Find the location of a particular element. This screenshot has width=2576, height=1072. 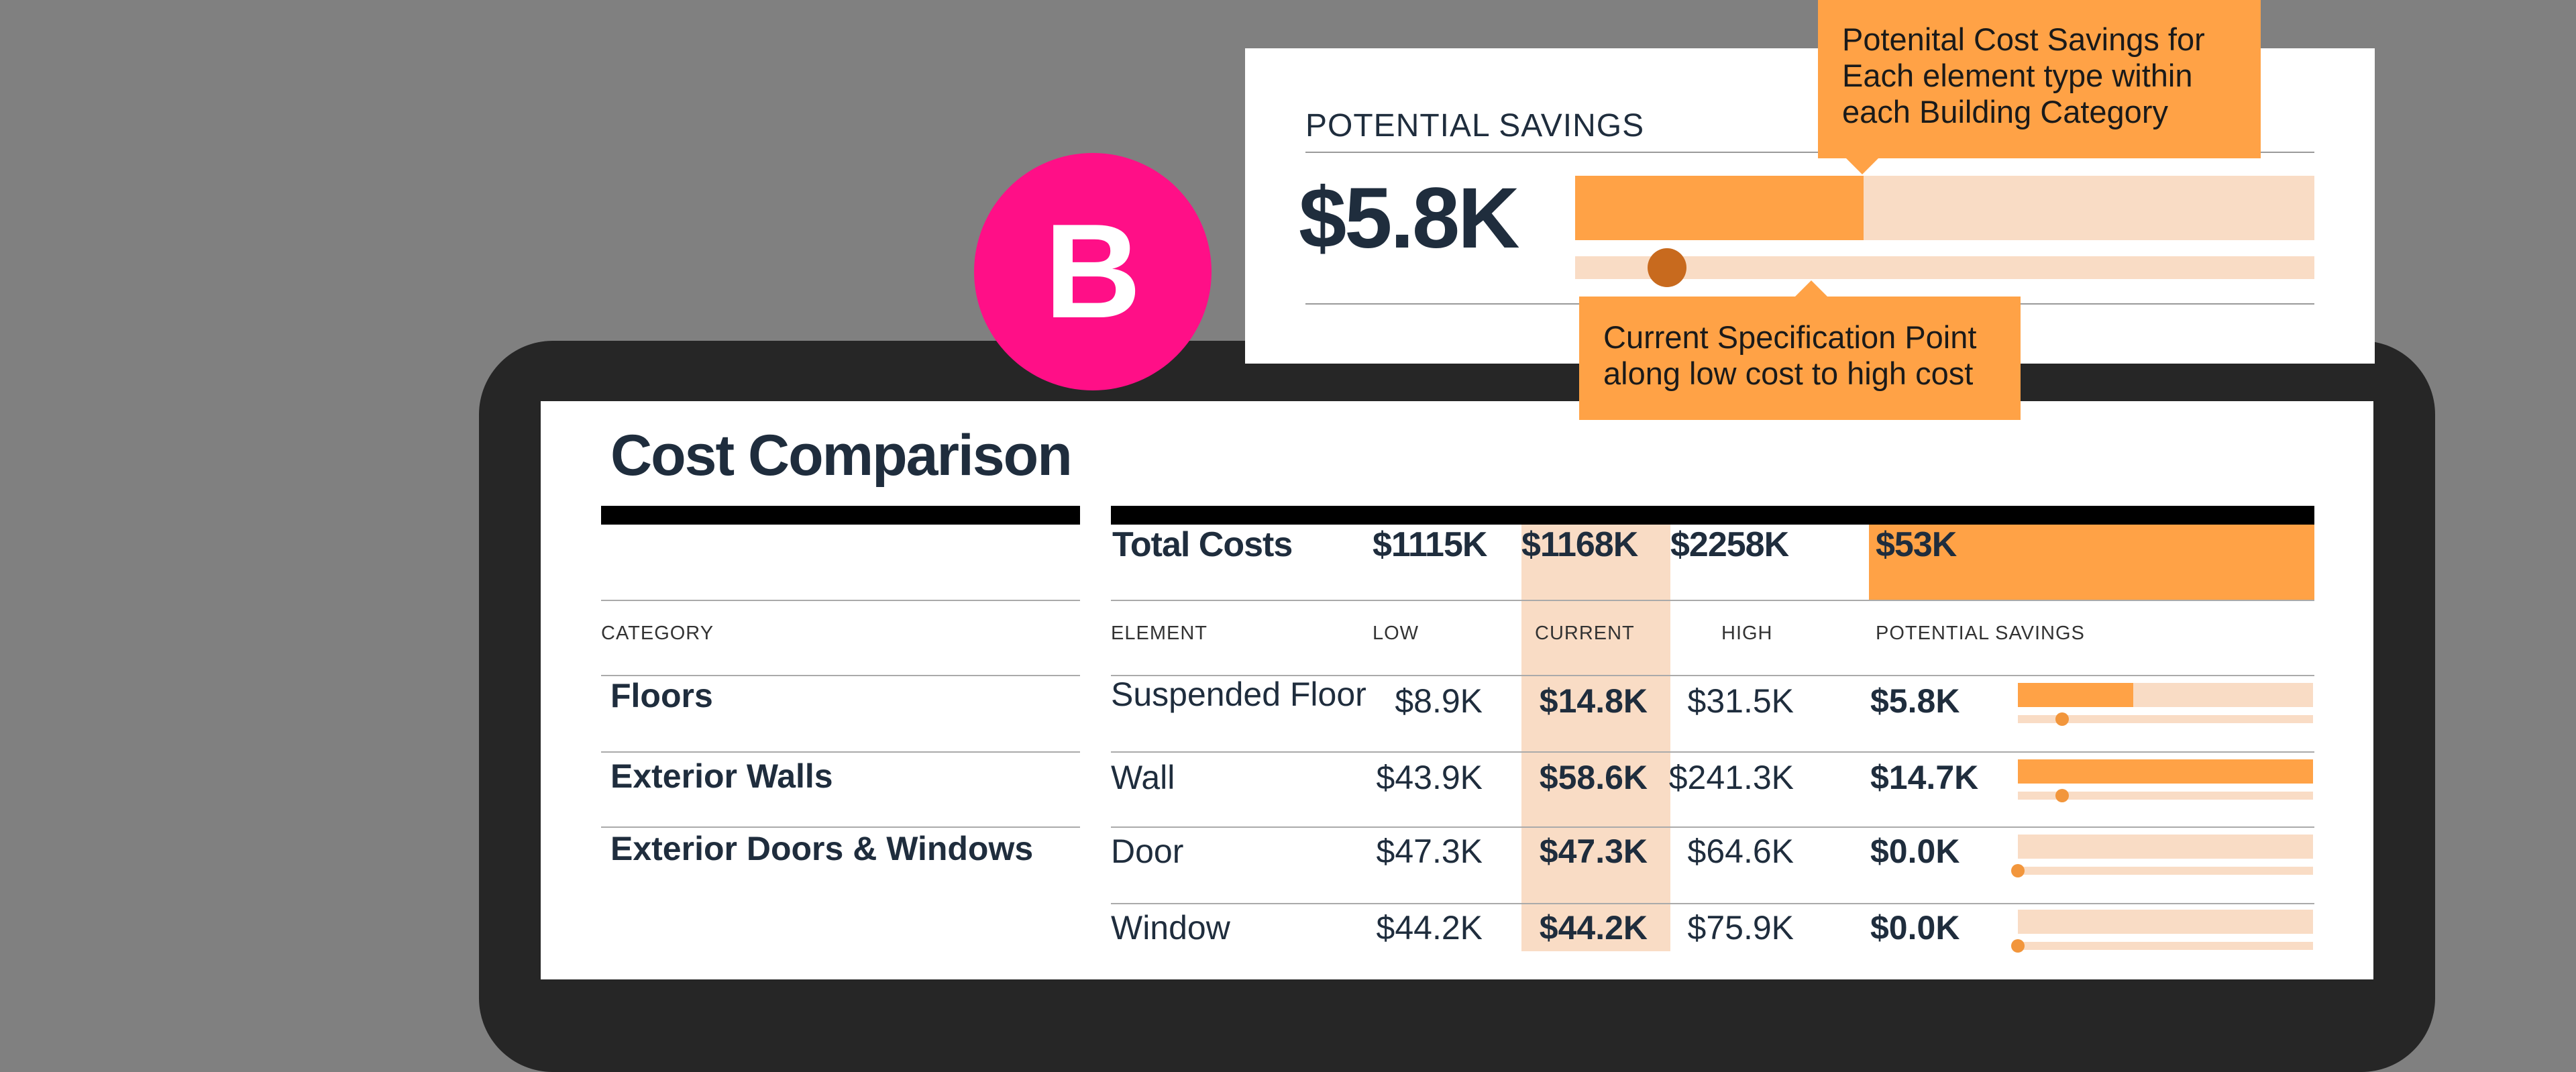

row-low: $47.3K is located at coordinates (1429, 852).